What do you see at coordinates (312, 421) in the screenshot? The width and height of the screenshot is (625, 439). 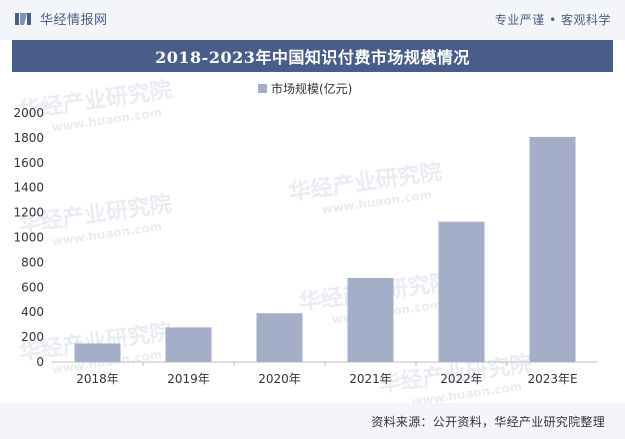 I see `source-bar: 资料来源：公开资料，华经产业研究院整理` at bounding box center [312, 421].